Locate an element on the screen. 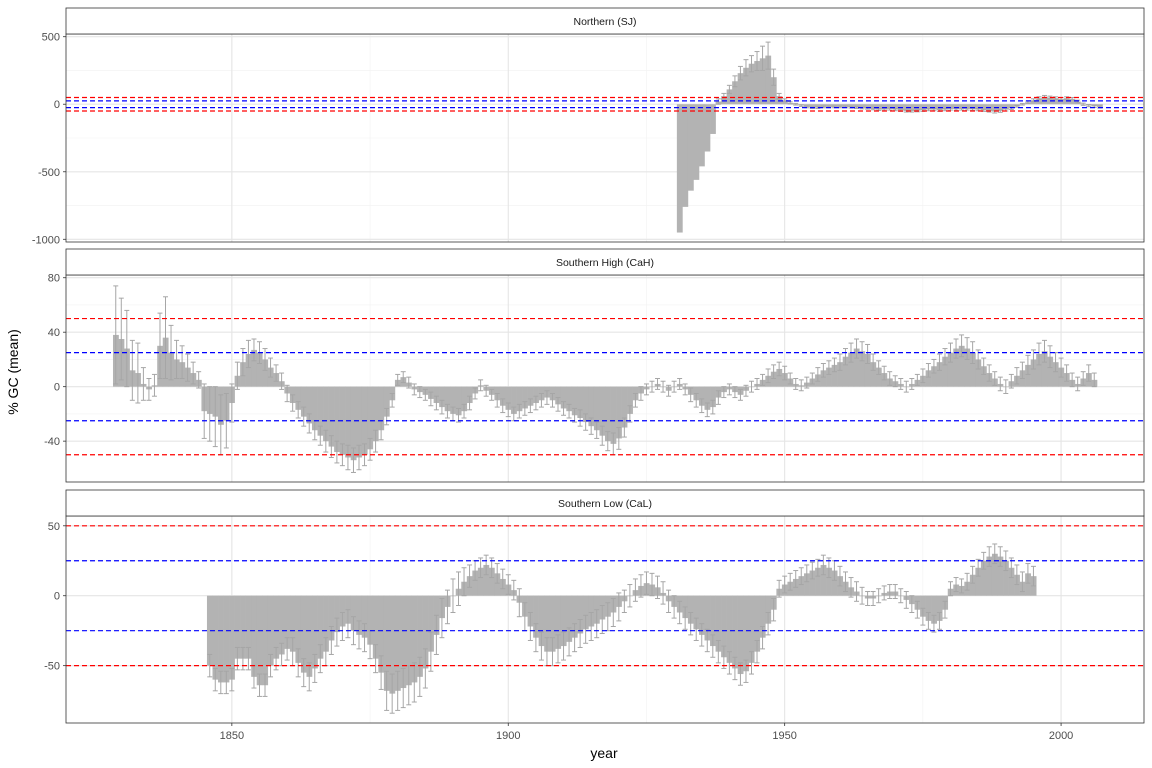 Image resolution: width=1152 pixels, height=768 pixels. y-tick-label: 40 is located at coordinates (54, 333).